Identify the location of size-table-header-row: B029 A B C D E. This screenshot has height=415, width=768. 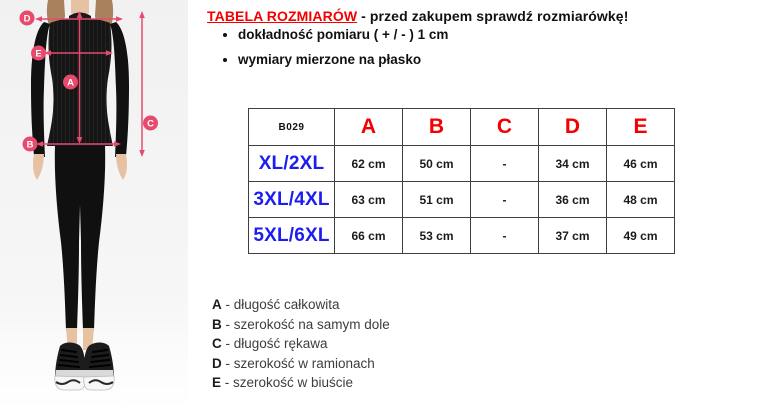
(461, 127).